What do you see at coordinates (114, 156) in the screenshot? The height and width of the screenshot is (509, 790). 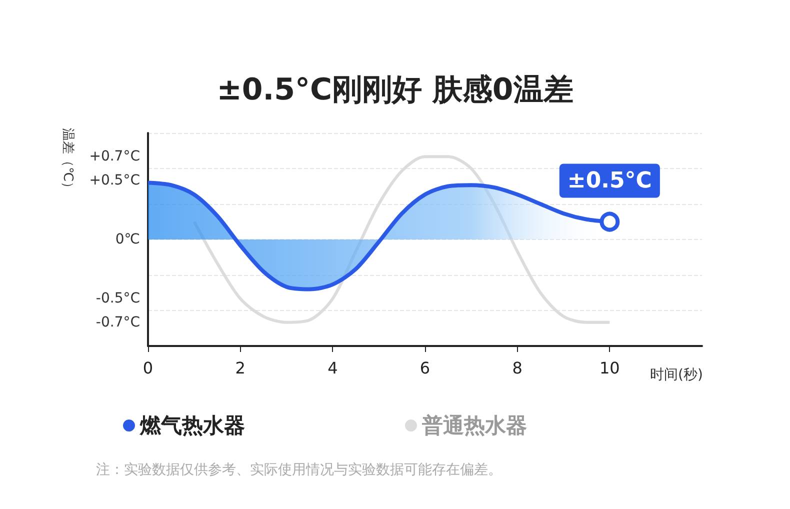 I see `y-tick-label: +0.7°C` at bounding box center [114, 156].